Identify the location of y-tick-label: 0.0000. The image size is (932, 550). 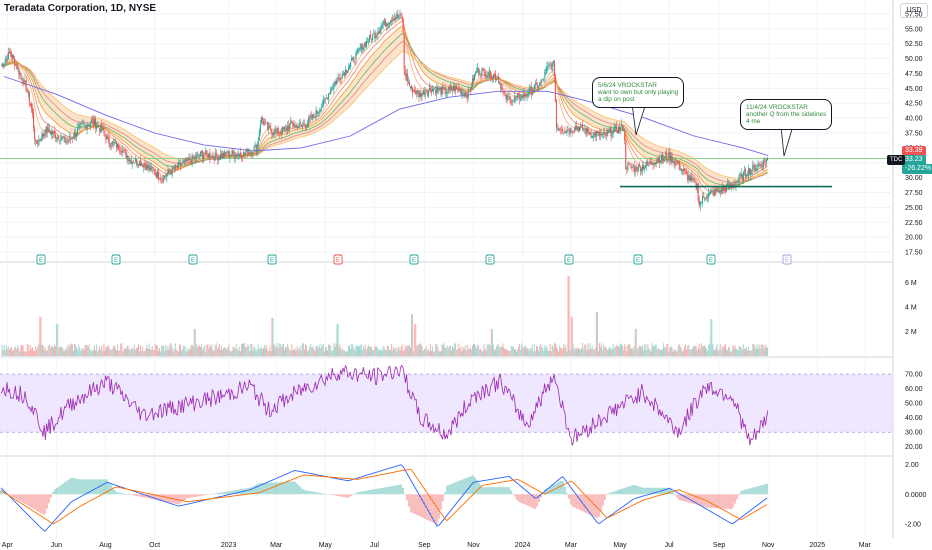
(916, 495).